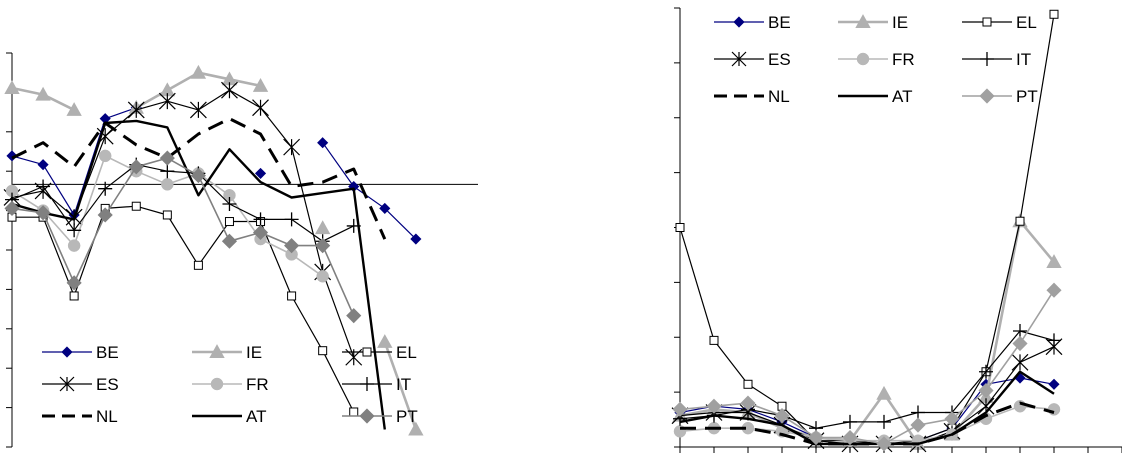 The image size is (1122, 454). I want to click on chart-1-legend: BE IE EL ES FR IT NL AT PT, so click(230, 384).